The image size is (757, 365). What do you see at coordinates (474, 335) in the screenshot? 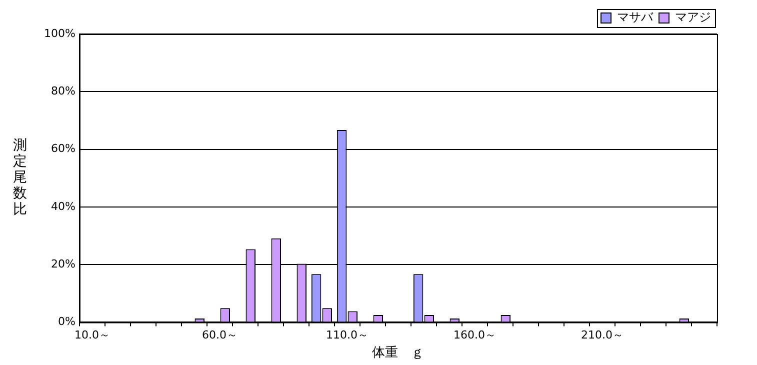
I see `x-tick-label: 160.0～` at bounding box center [474, 335].